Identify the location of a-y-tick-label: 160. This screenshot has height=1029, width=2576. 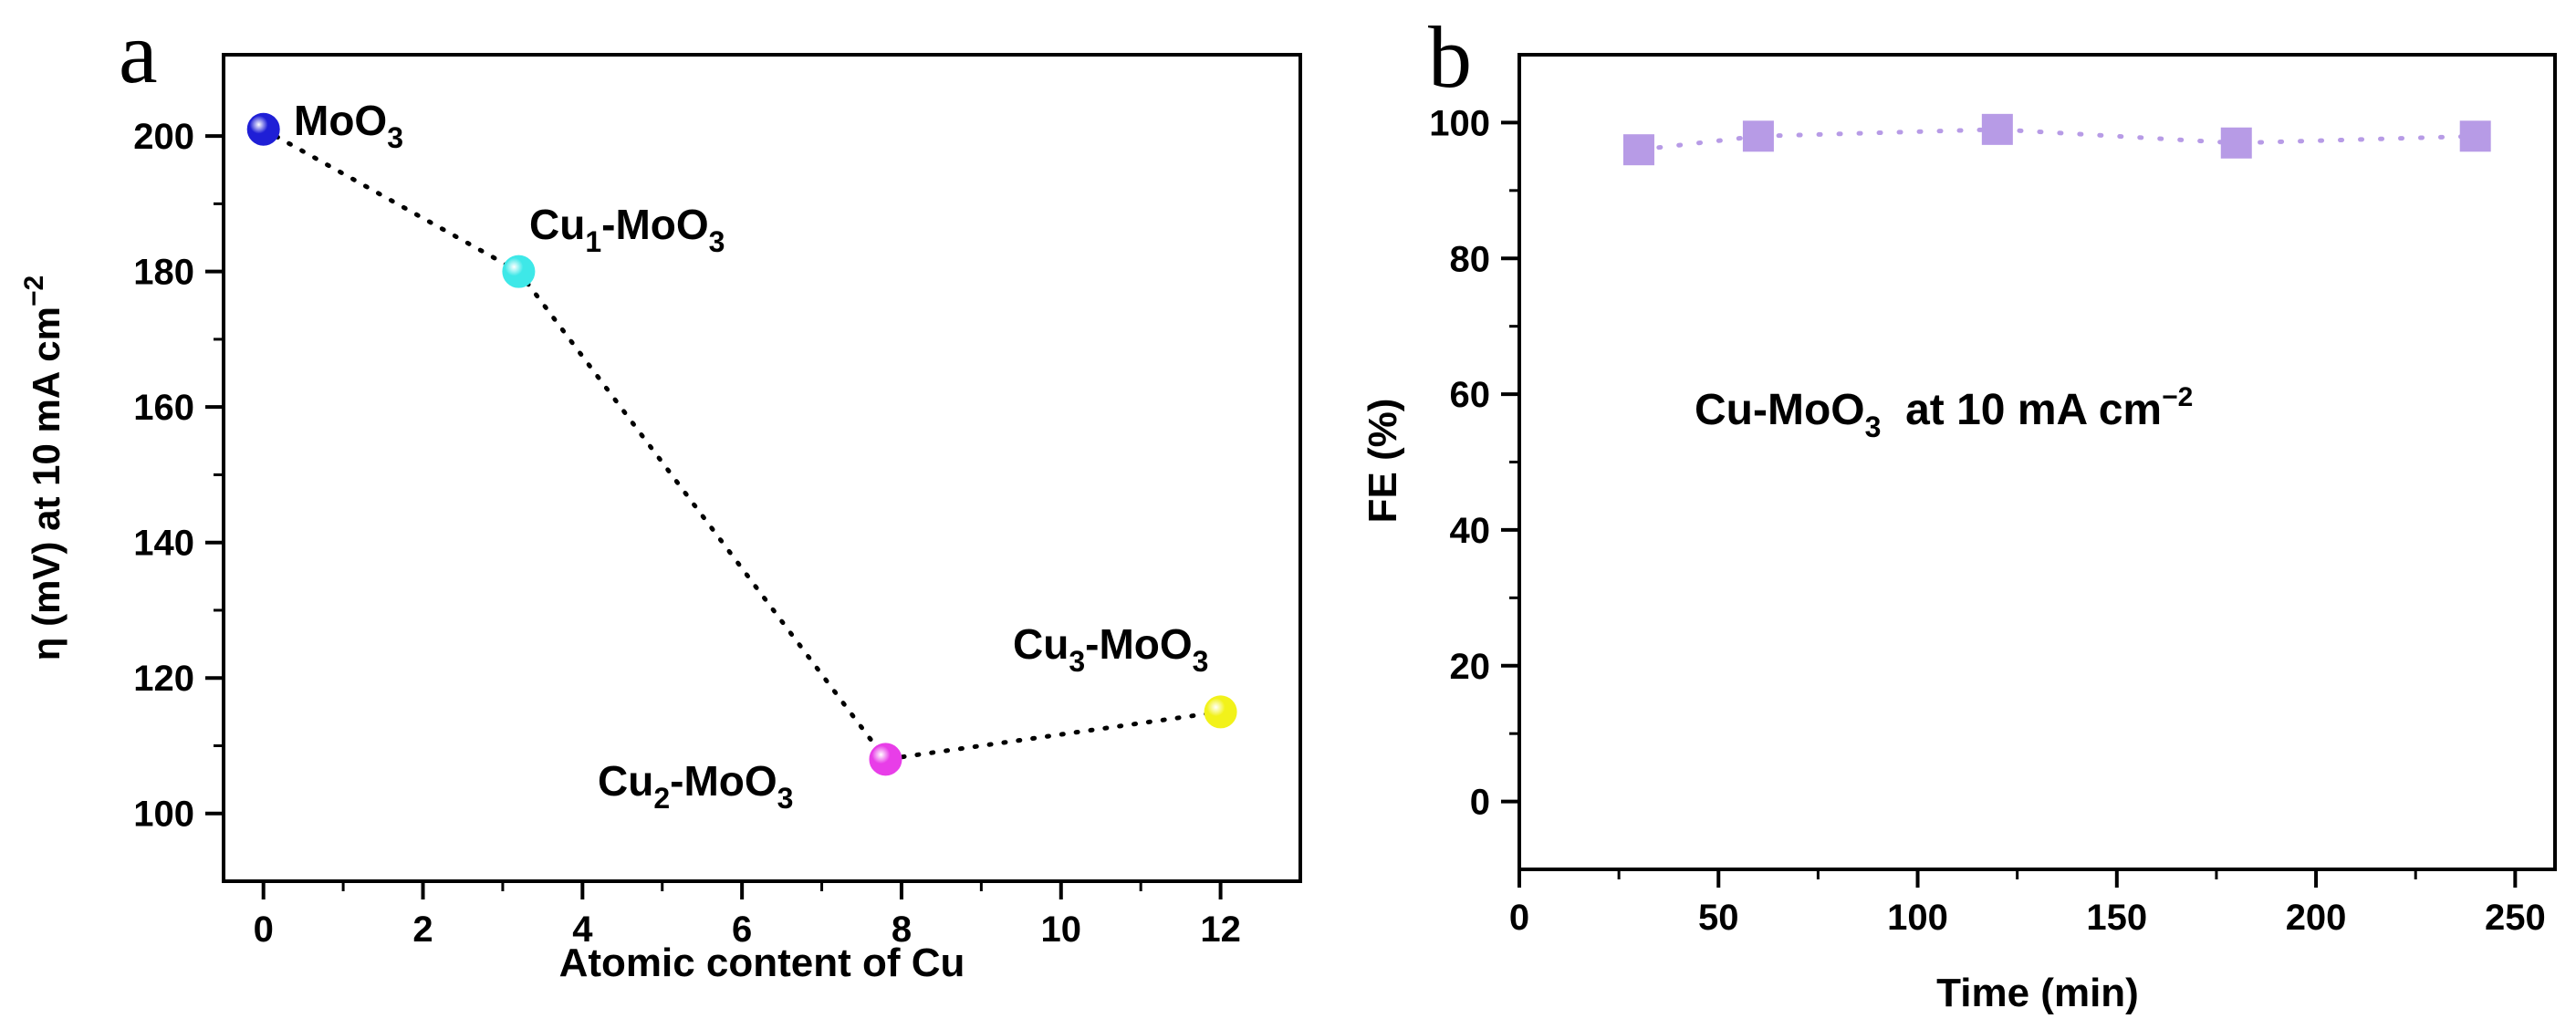
(163, 408).